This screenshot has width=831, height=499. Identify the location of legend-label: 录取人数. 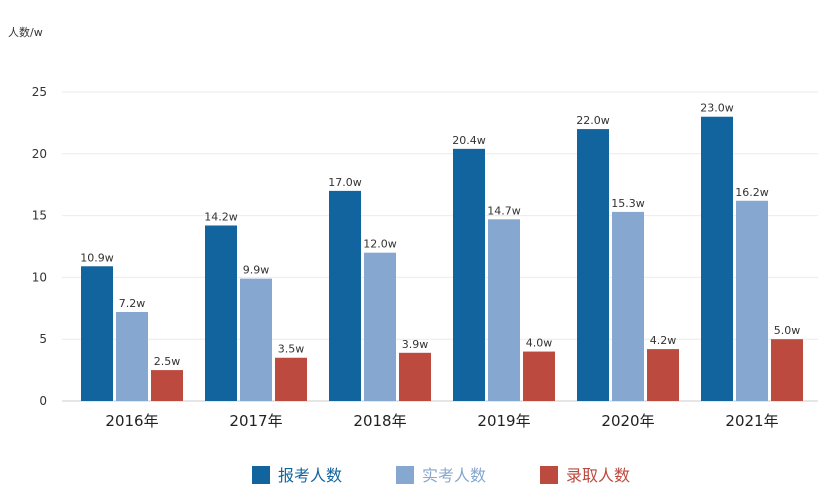
(598, 475).